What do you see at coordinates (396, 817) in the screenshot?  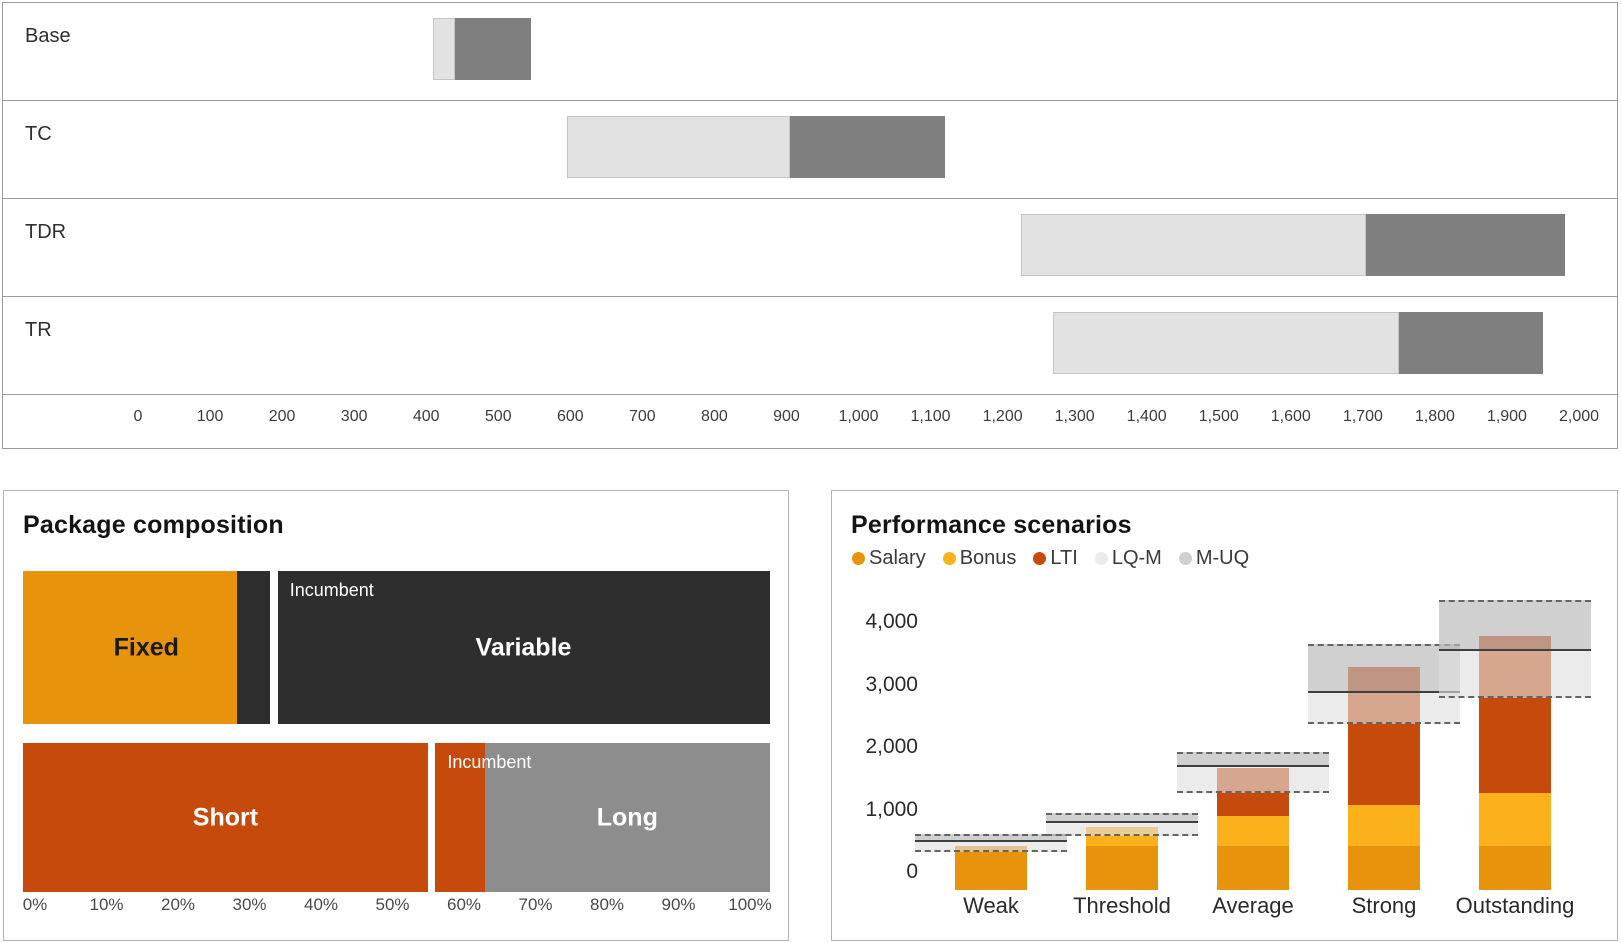 I see `package-row: Short Long Incumbent` at bounding box center [396, 817].